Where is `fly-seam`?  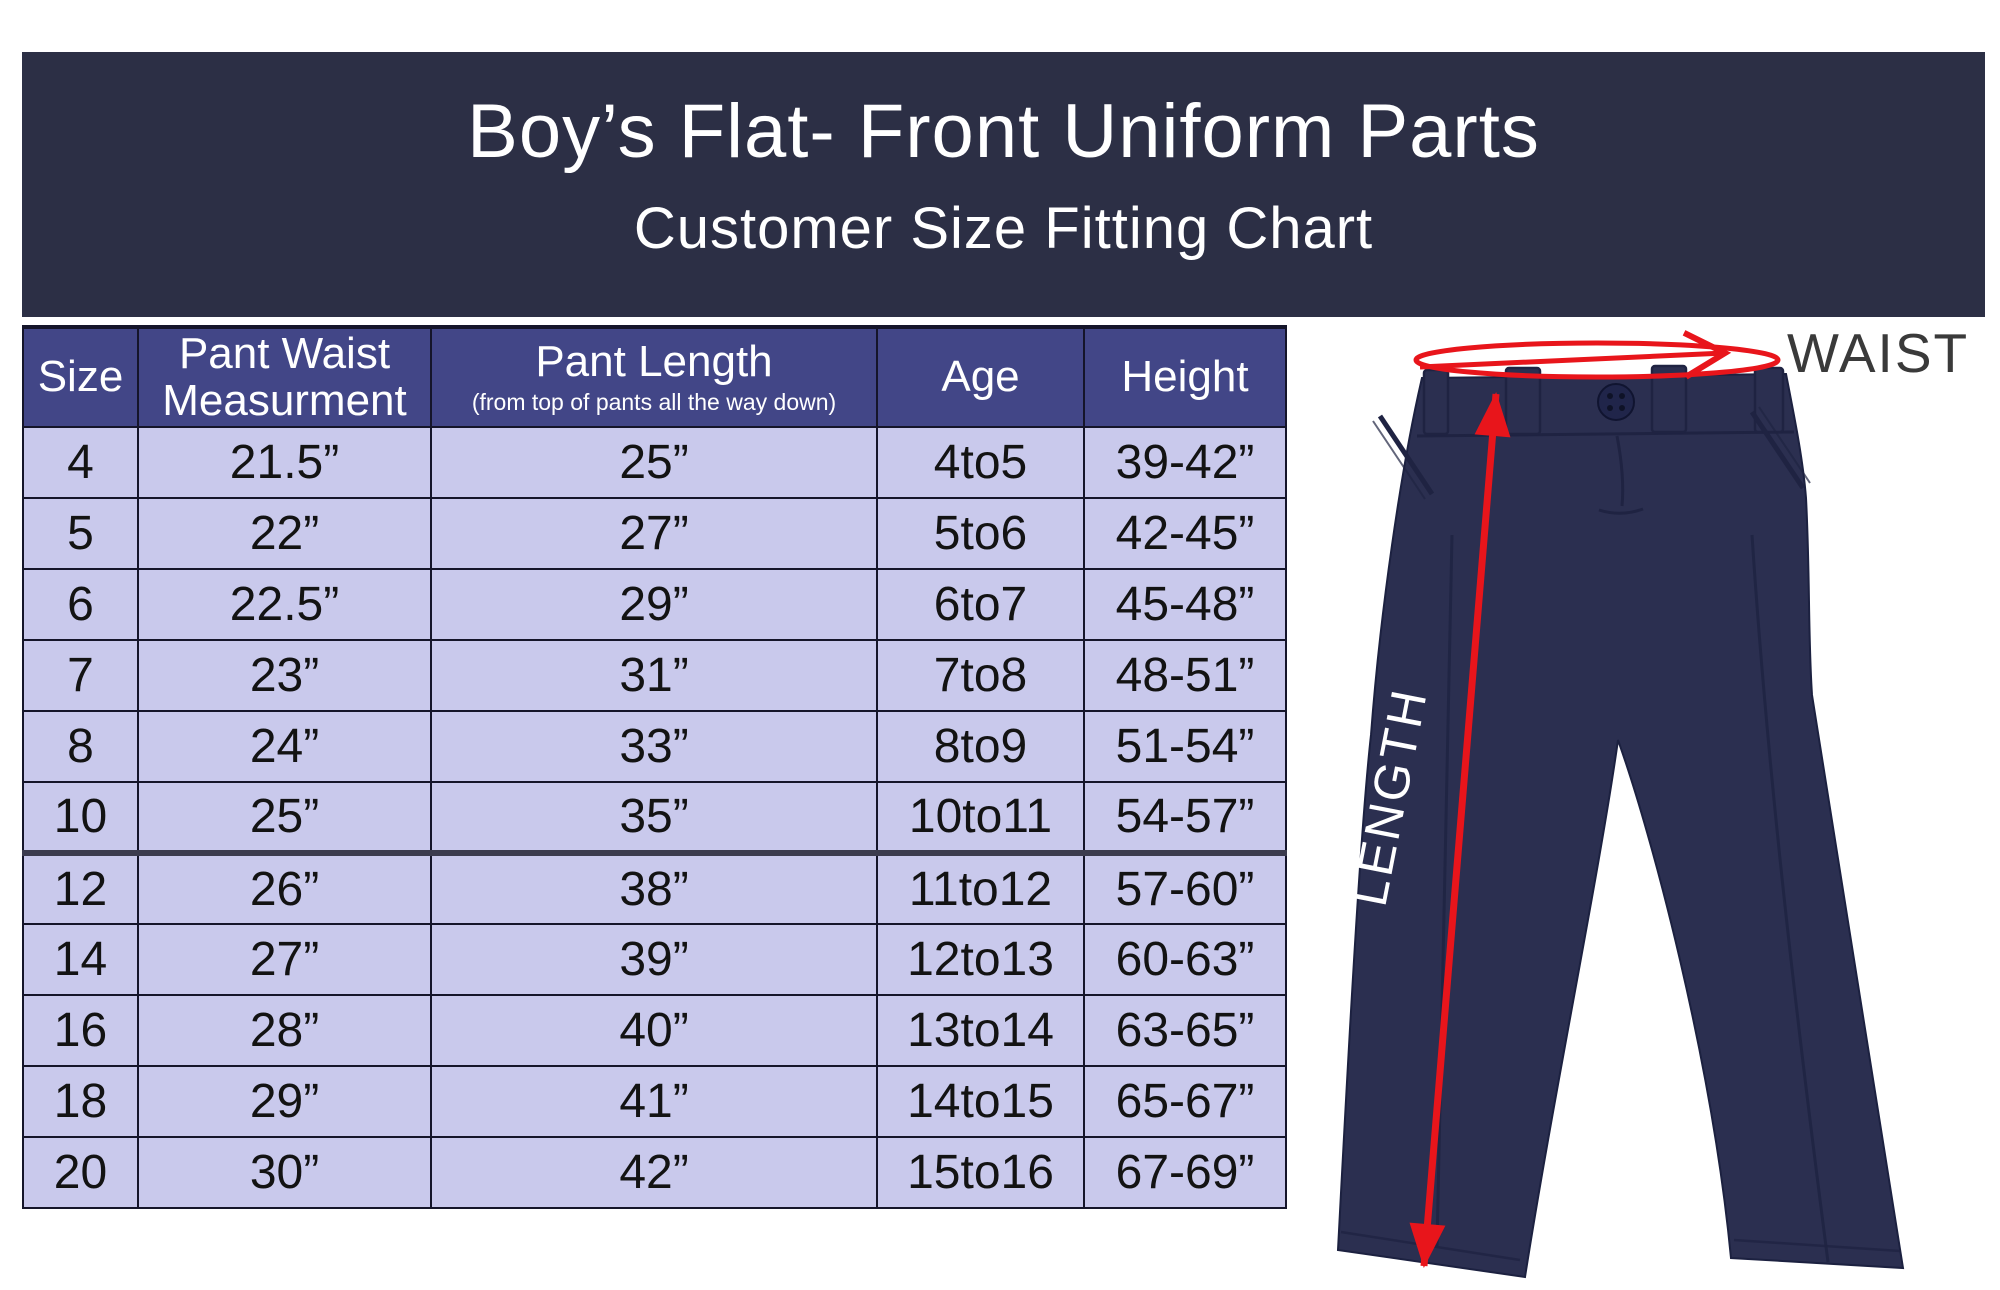 fly-seam is located at coordinates (1620, 471).